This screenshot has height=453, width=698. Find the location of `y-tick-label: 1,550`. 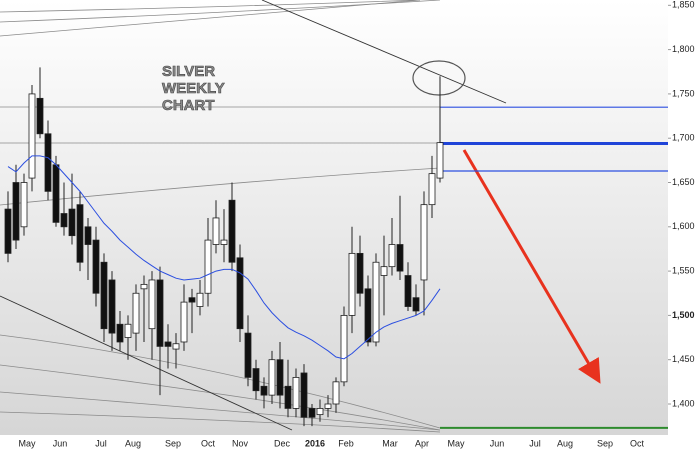

y-tick-label: 1,550 is located at coordinates (683, 270).